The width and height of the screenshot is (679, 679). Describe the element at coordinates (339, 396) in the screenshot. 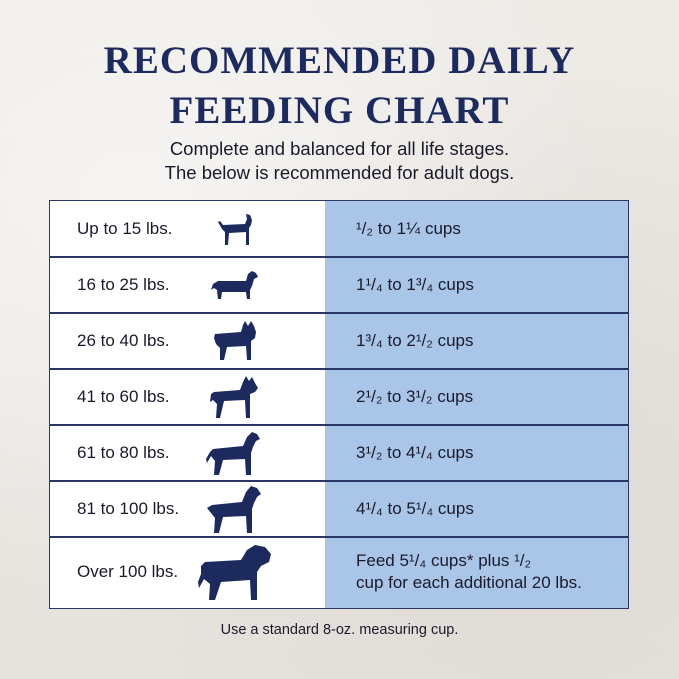

I see `table-row: 41 to 60 lbs. 2¹/₂ to 3¹/₂ cups` at that location.